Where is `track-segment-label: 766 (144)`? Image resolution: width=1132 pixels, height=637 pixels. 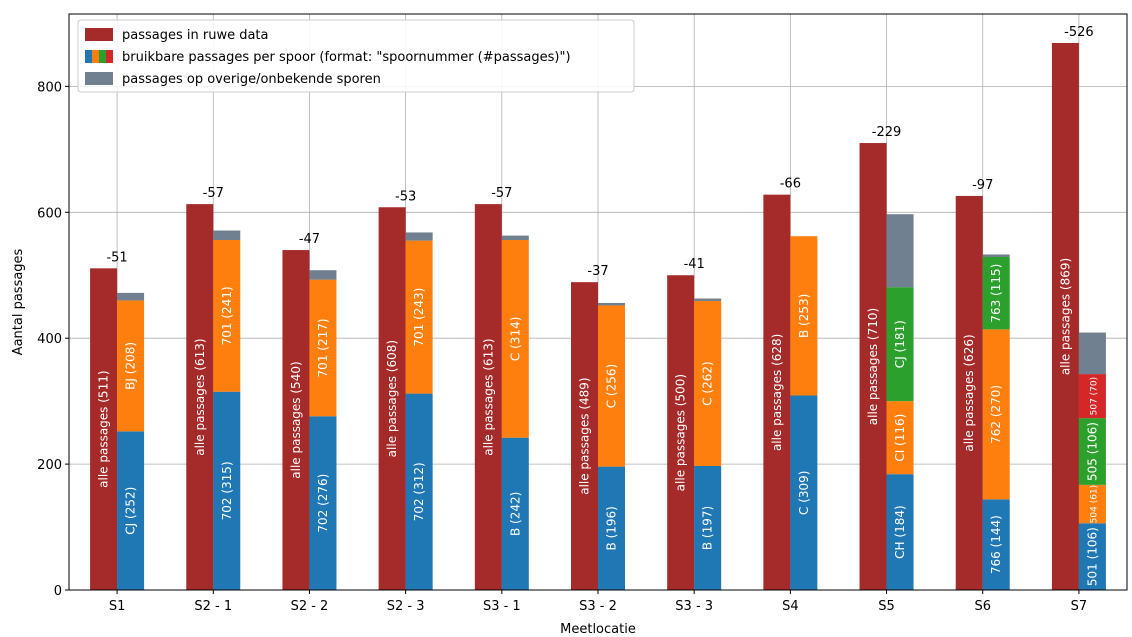
track-segment-label: 766 (144) is located at coordinates (996, 544).